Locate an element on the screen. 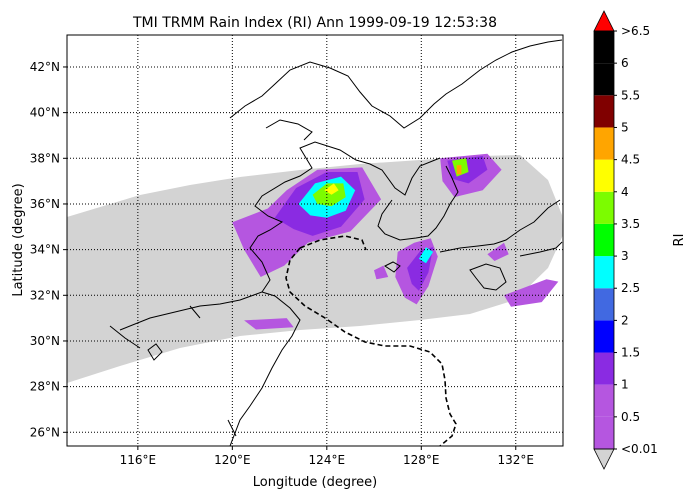  x-axis-label: Longitude (degree) is located at coordinates (315, 482).